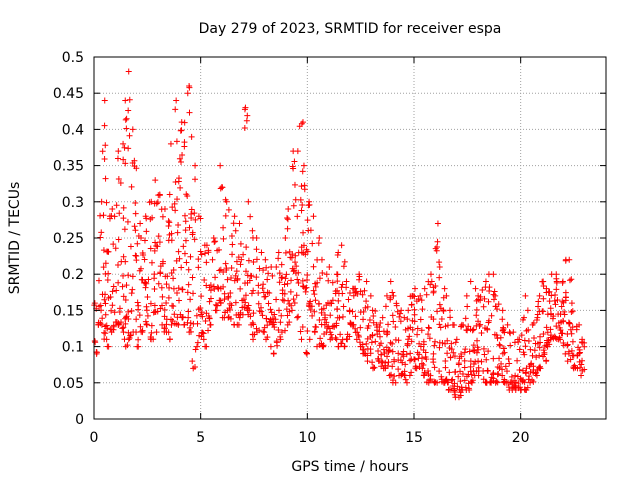 The image size is (640, 480). I want to click on y-tick-label: 0.3, so click(73, 203).